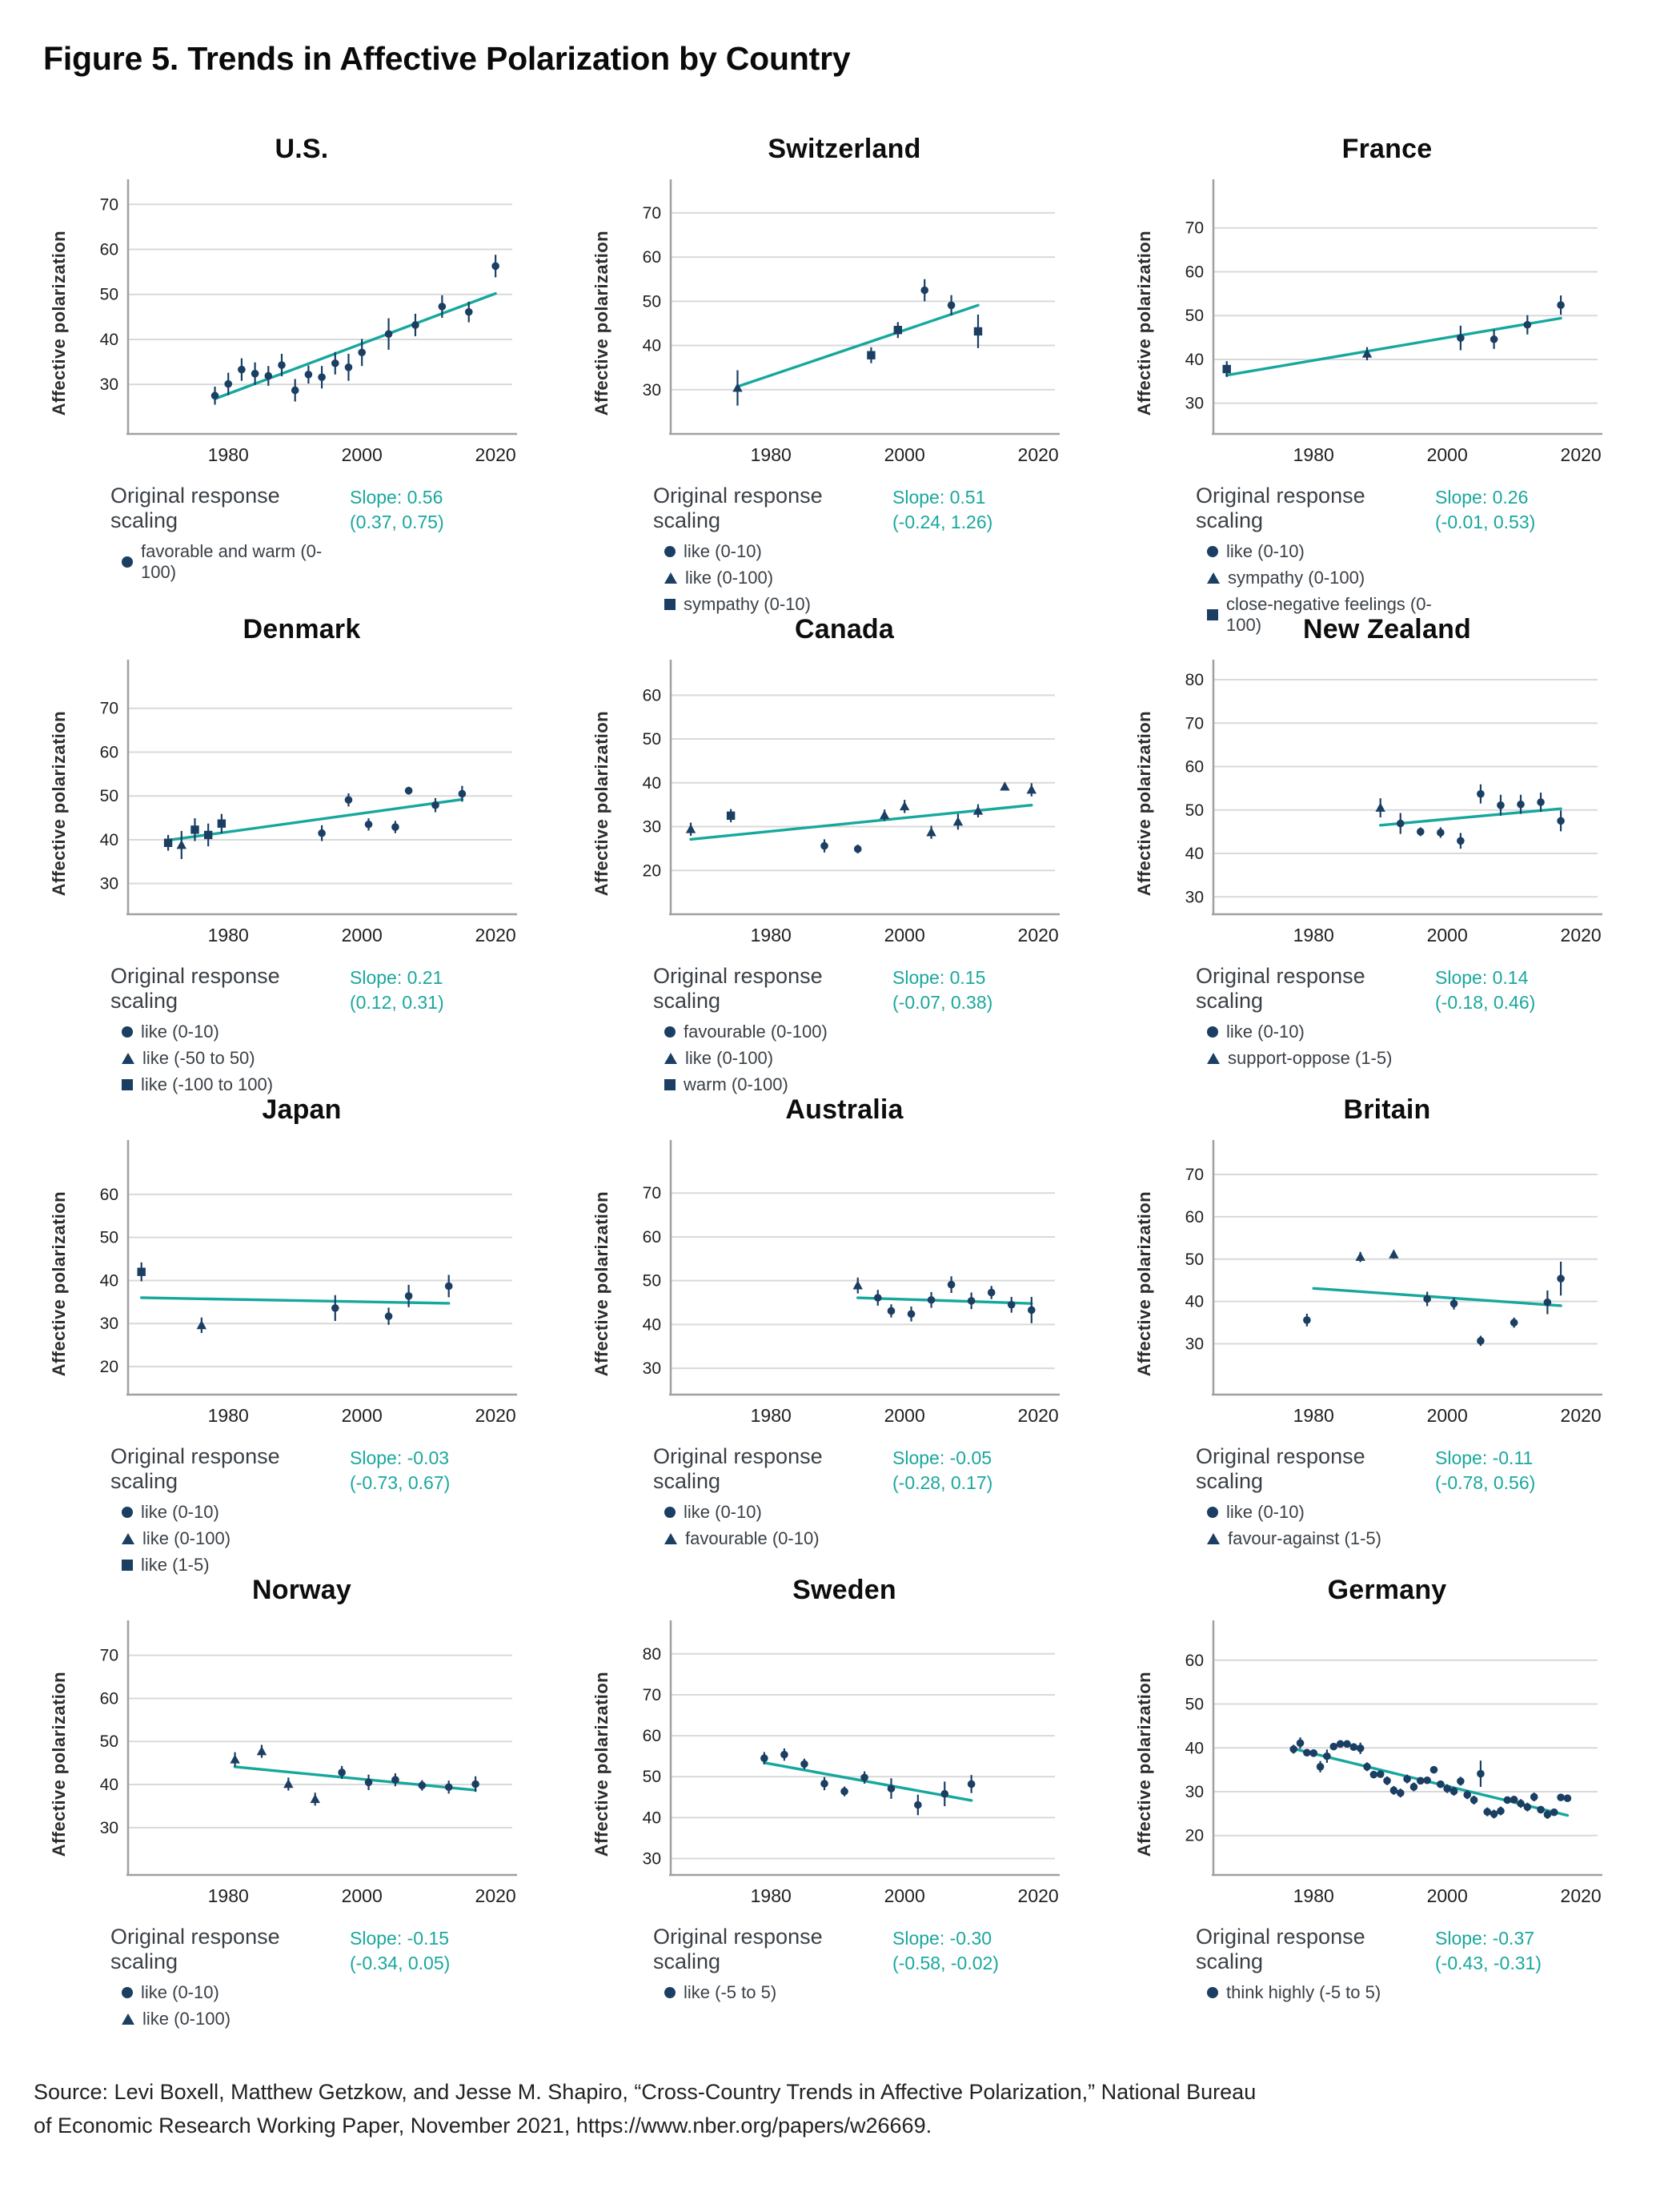  I want to click on legend-item: sympathy (0-100), so click(1321, 578).